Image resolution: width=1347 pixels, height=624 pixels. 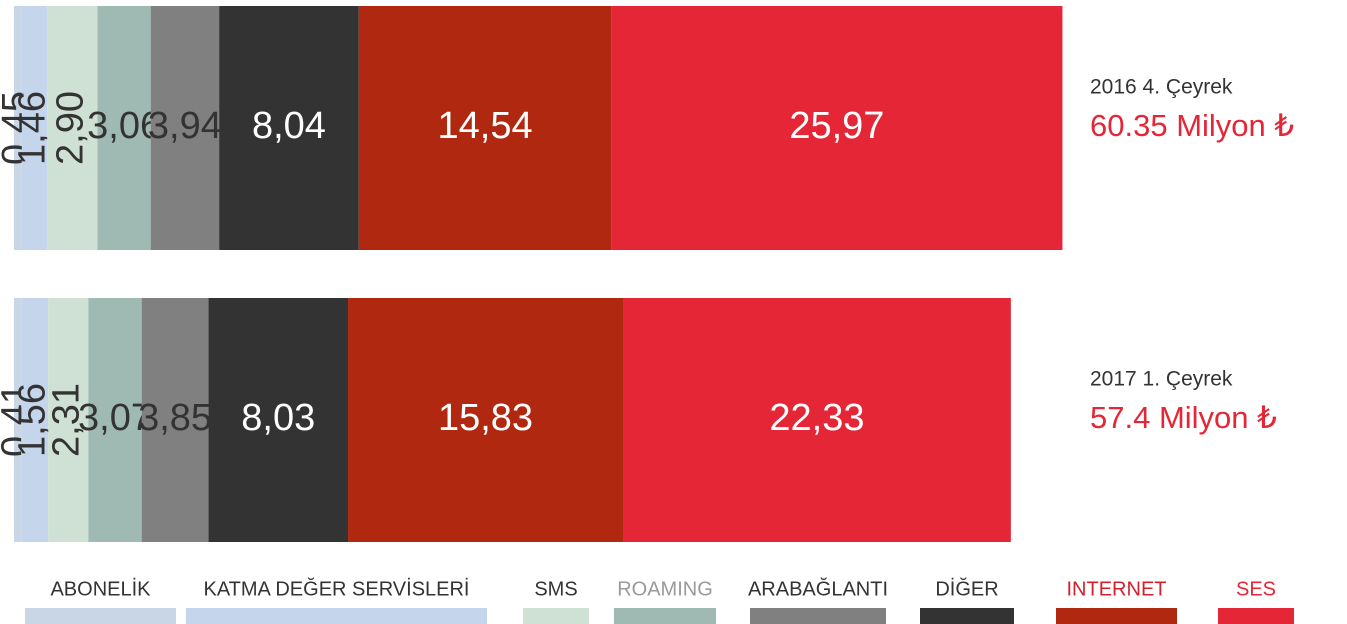 I want to click on data-label: 3,94, so click(x=185, y=126).